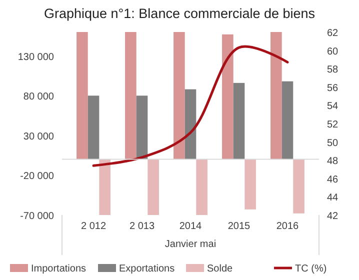  I want to click on x-tick-label: 2016, so click(288, 226).